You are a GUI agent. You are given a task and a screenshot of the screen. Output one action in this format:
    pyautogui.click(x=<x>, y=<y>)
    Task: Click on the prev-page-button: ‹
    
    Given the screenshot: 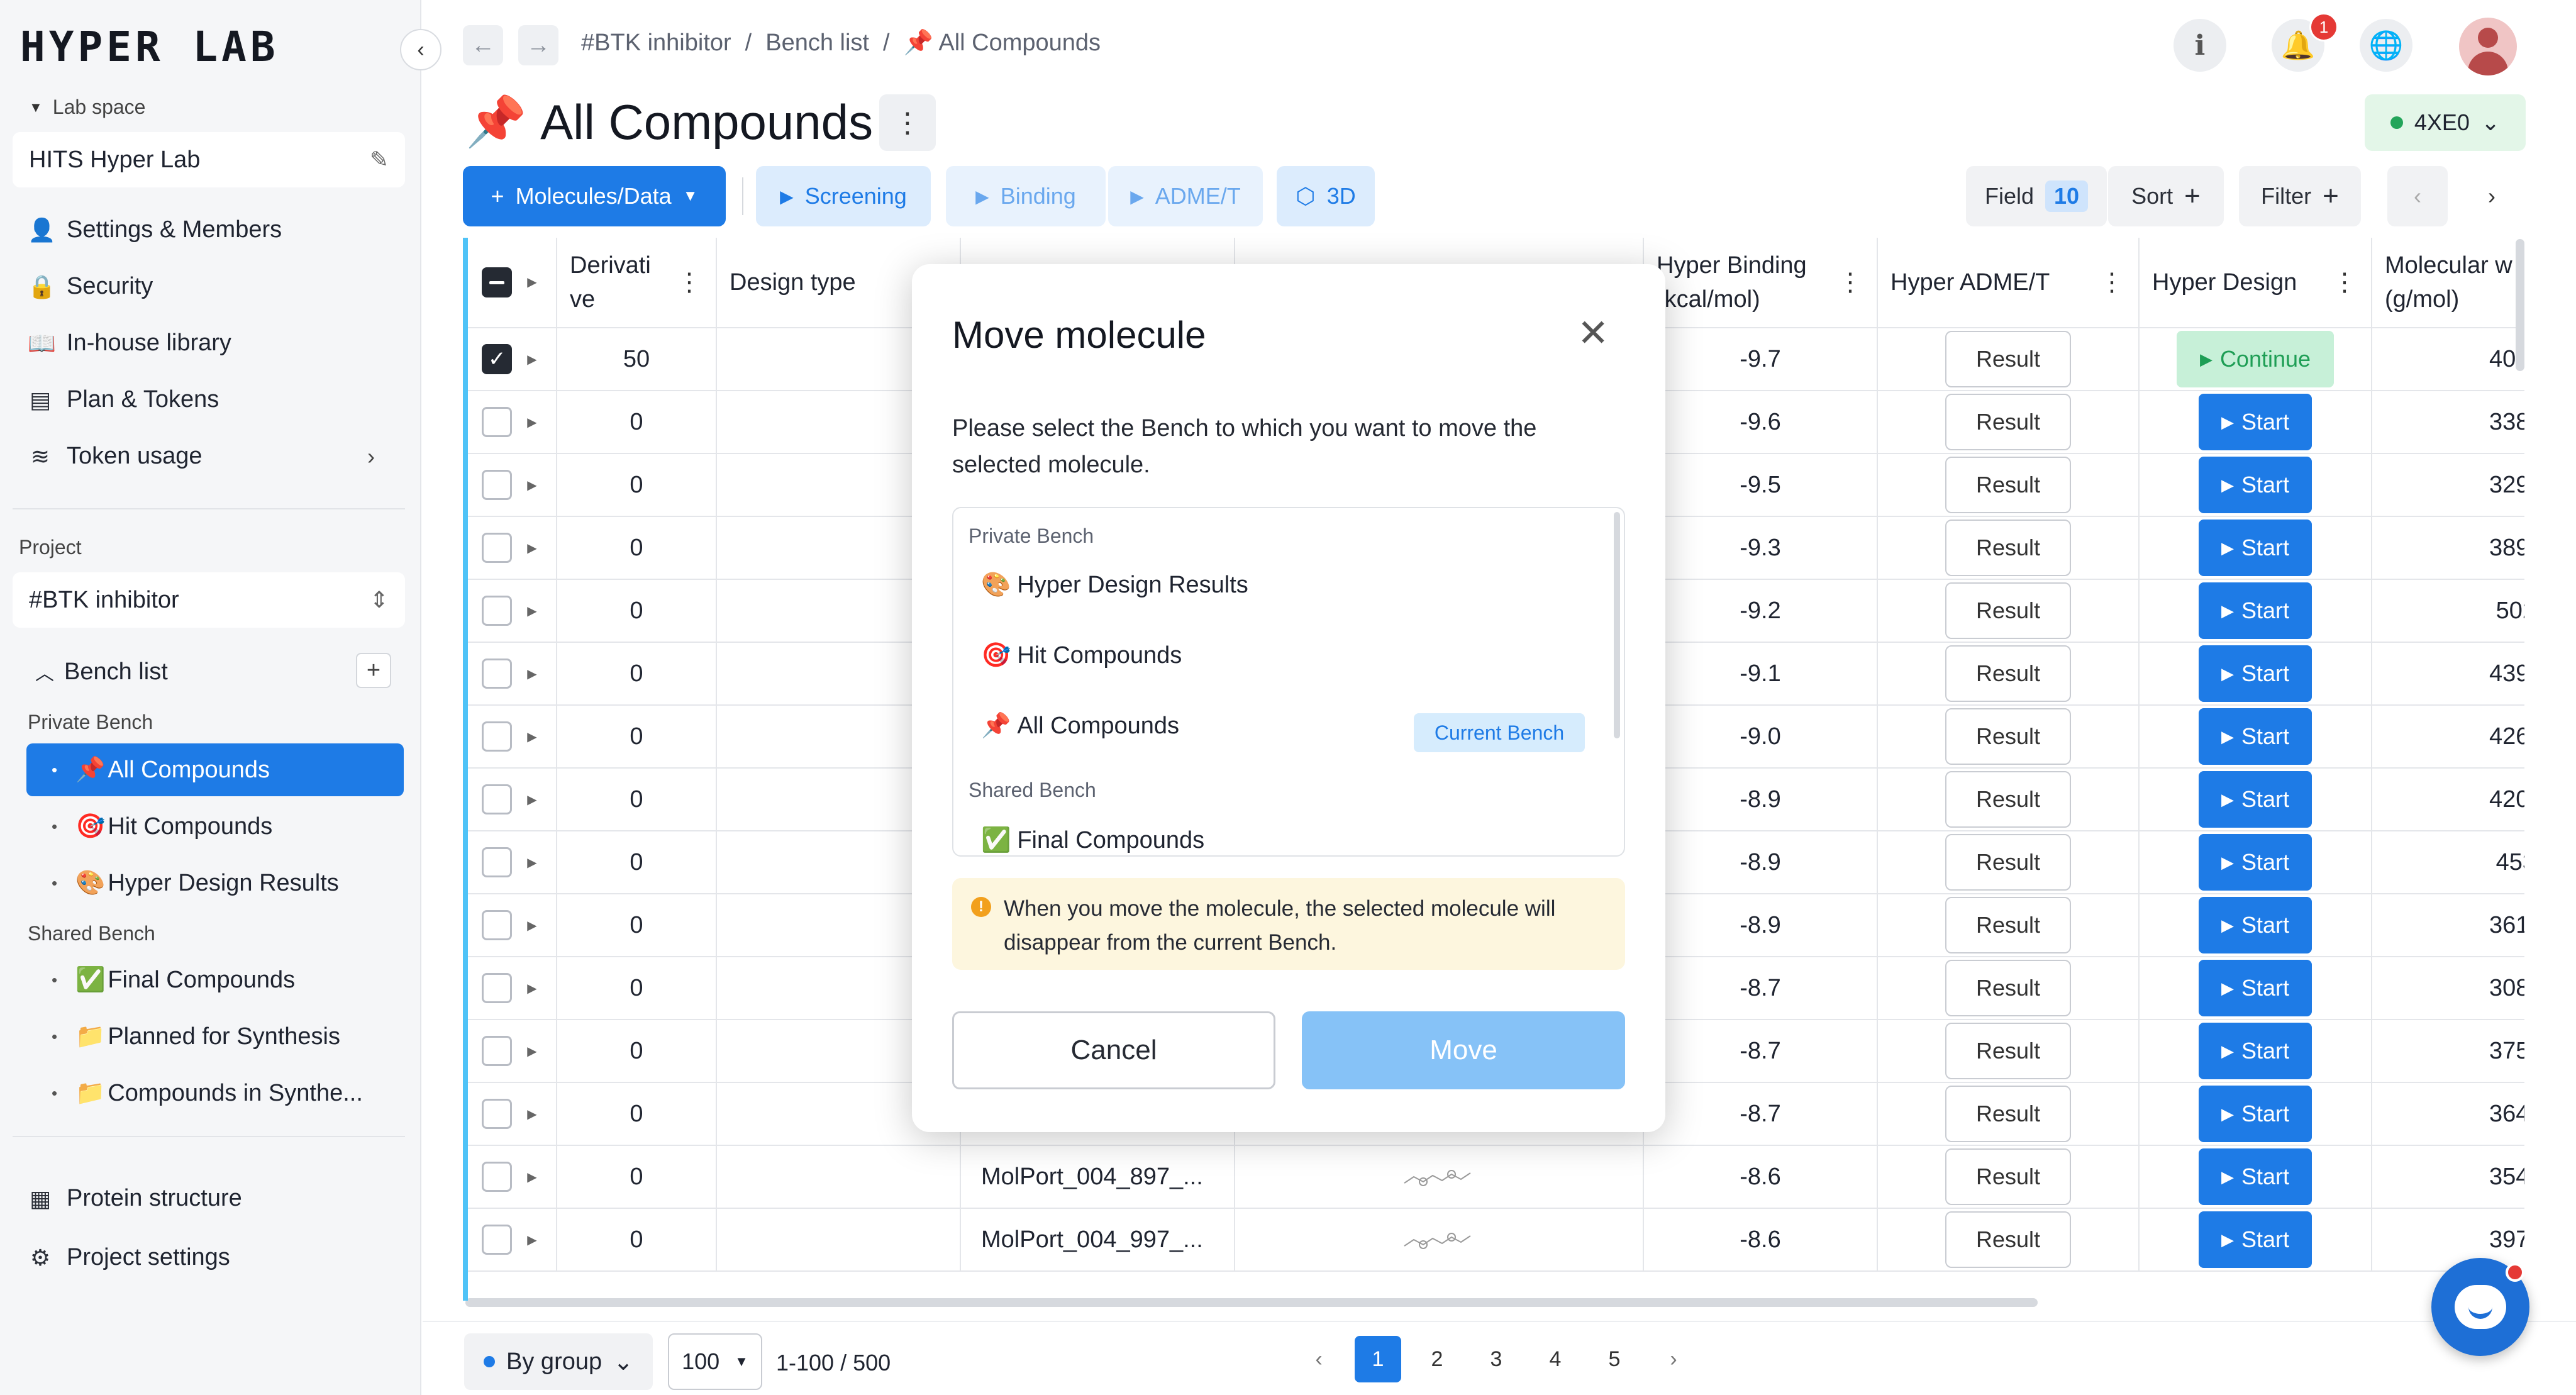 What is the action you would take?
    pyautogui.click(x=1319, y=1359)
    